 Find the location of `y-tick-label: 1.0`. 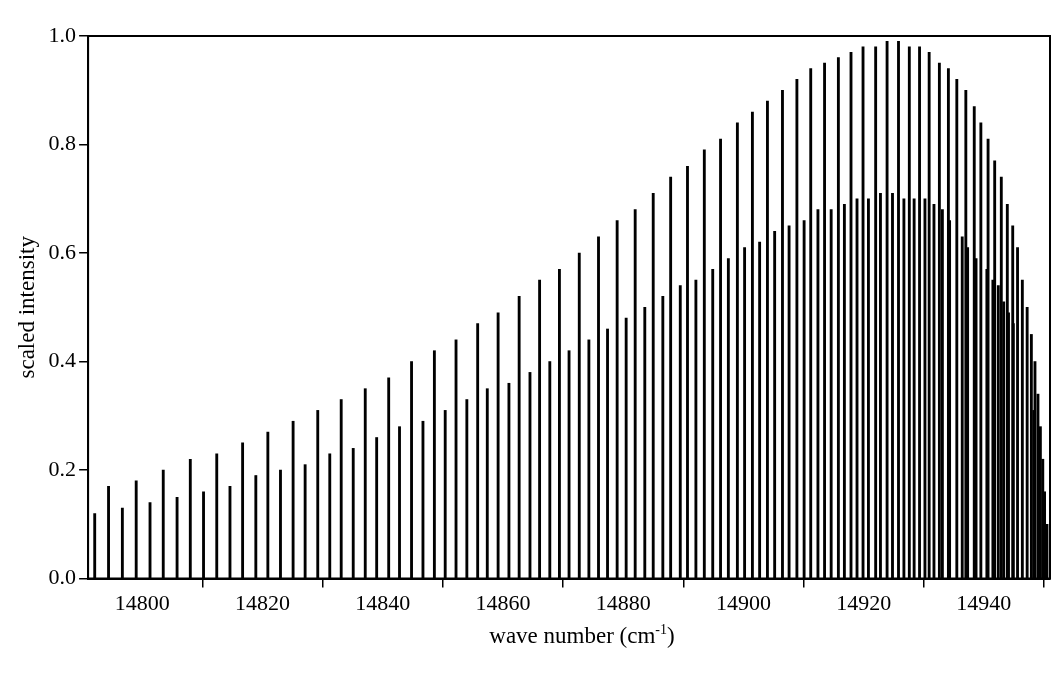

y-tick-label: 1.0 is located at coordinates (62, 34).